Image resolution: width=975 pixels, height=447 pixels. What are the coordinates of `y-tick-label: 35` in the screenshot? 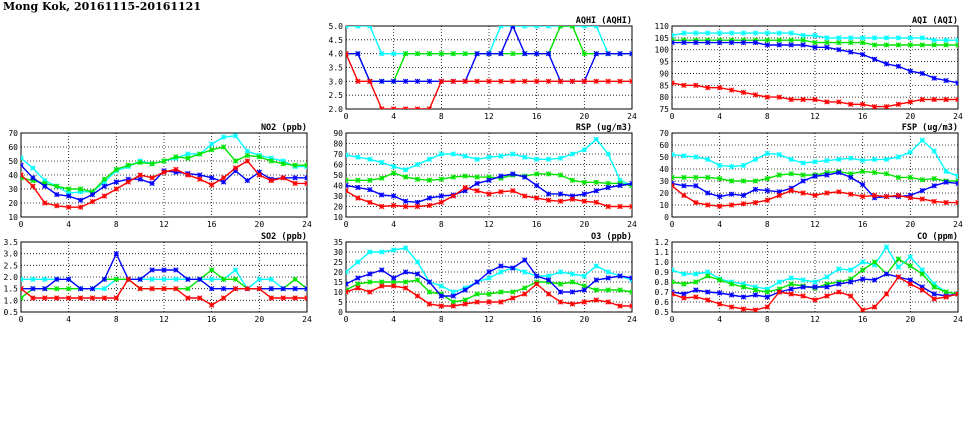 It's located at (338, 242).